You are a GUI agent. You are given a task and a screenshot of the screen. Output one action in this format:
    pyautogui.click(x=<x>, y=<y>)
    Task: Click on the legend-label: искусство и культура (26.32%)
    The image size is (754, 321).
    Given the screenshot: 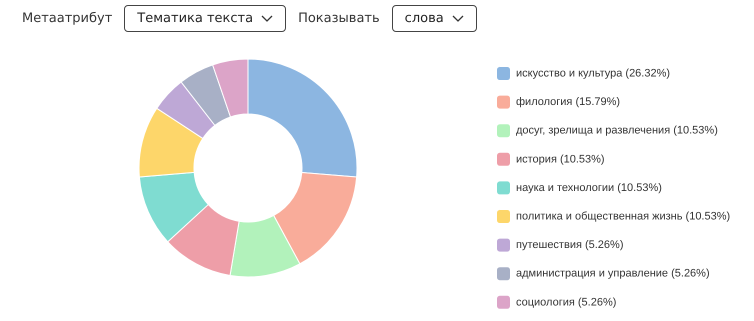 What is the action you would take?
    pyautogui.click(x=593, y=74)
    